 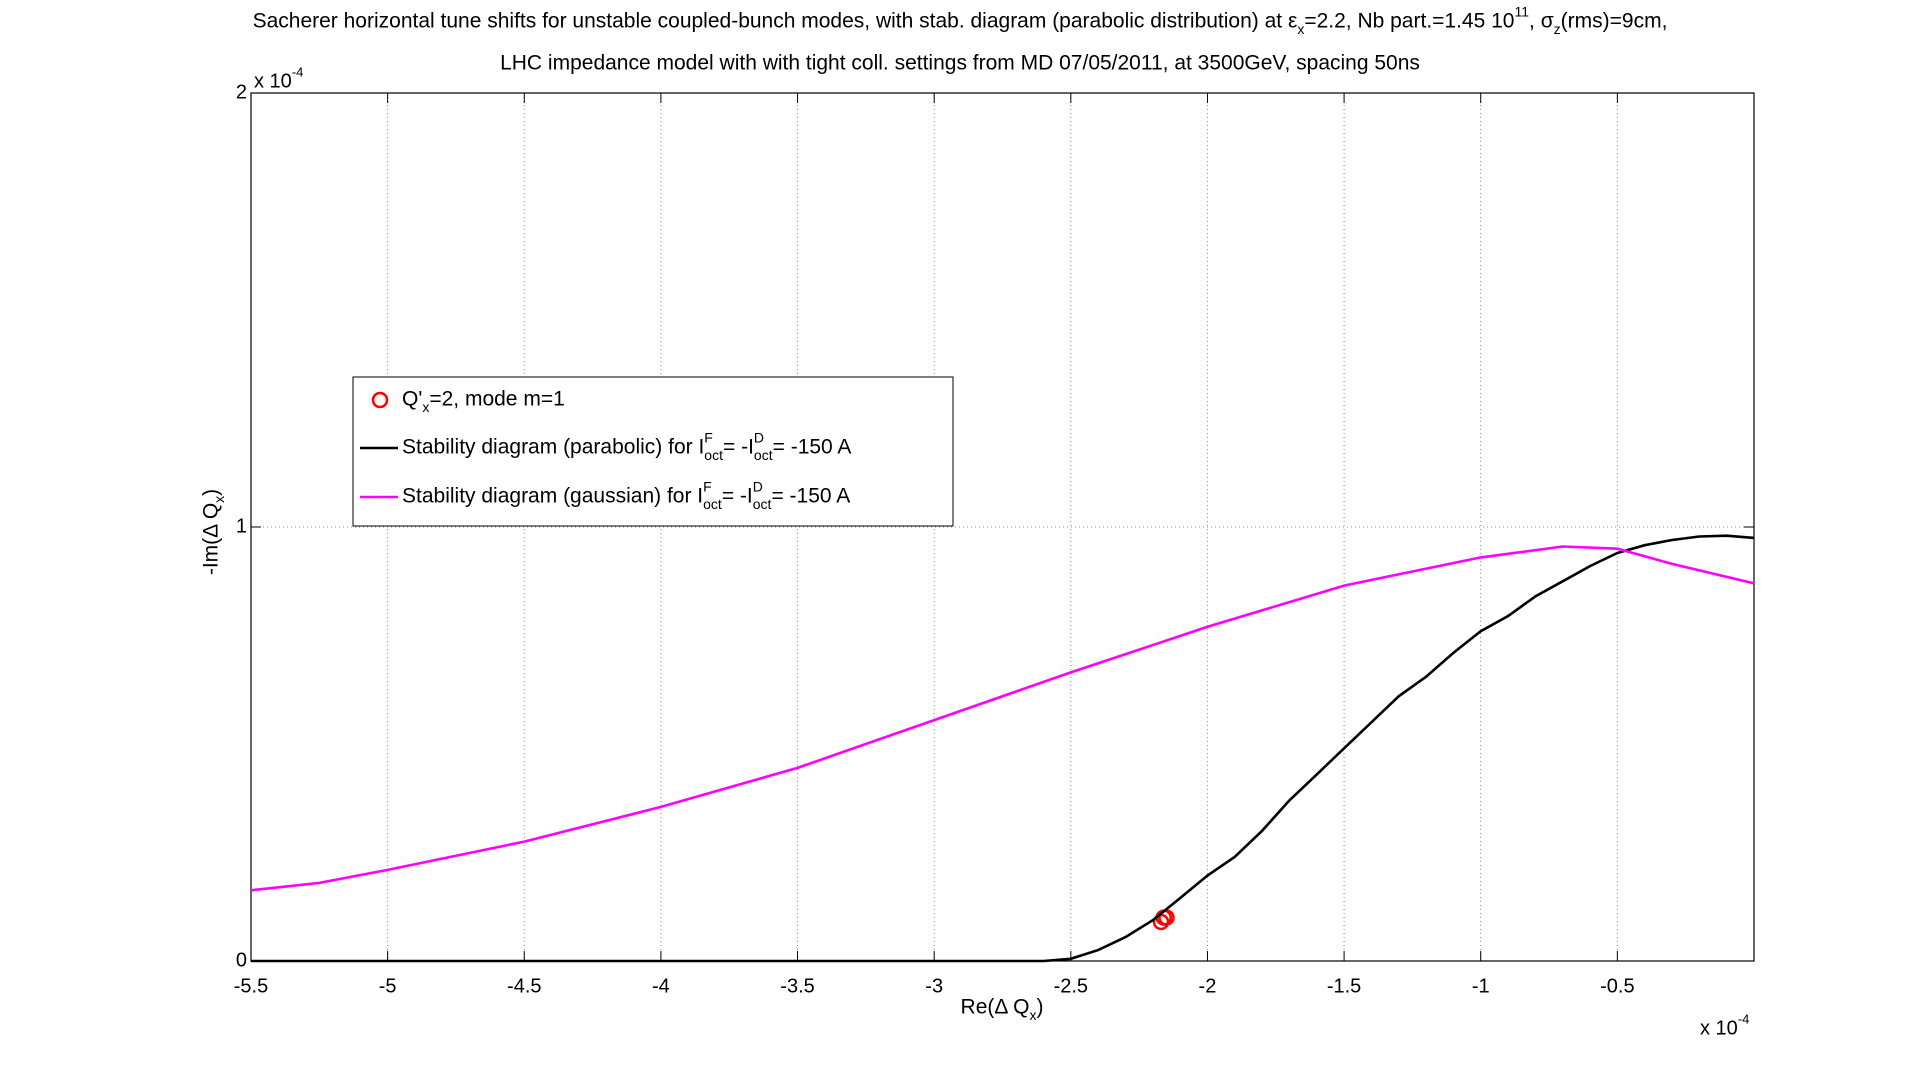 What do you see at coordinates (1521, 11) in the screenshot?
I see `chart-title-line1: 11` at bounding box center [1521, 11].